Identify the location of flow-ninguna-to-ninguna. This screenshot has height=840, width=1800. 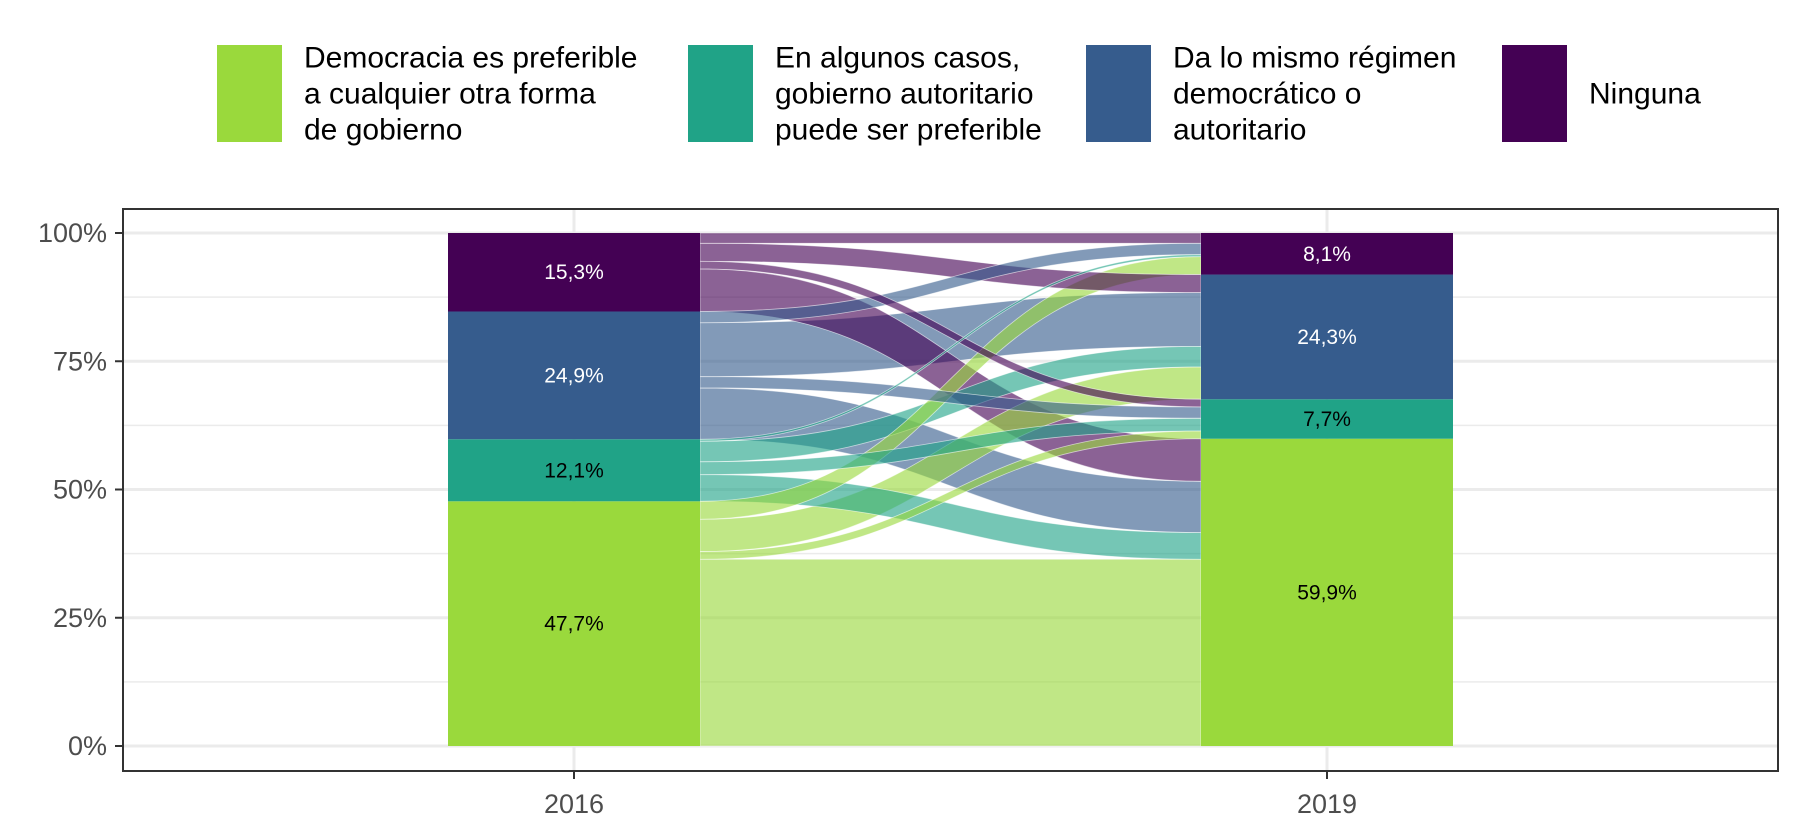
(950, 238).